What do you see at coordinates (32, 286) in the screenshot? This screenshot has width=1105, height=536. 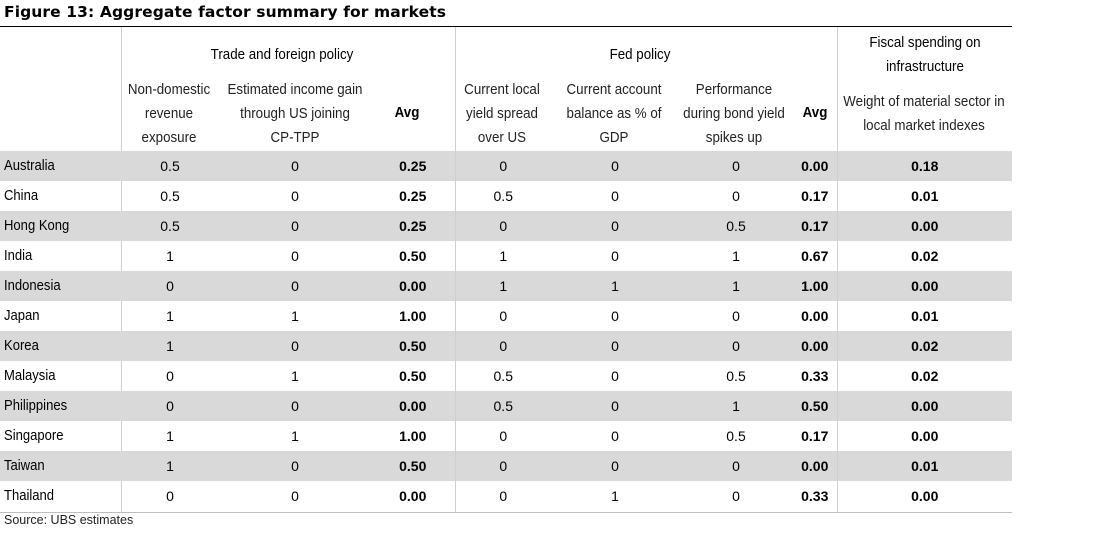 I see `market-label: Indonesia` at bounding box center [32, 286].